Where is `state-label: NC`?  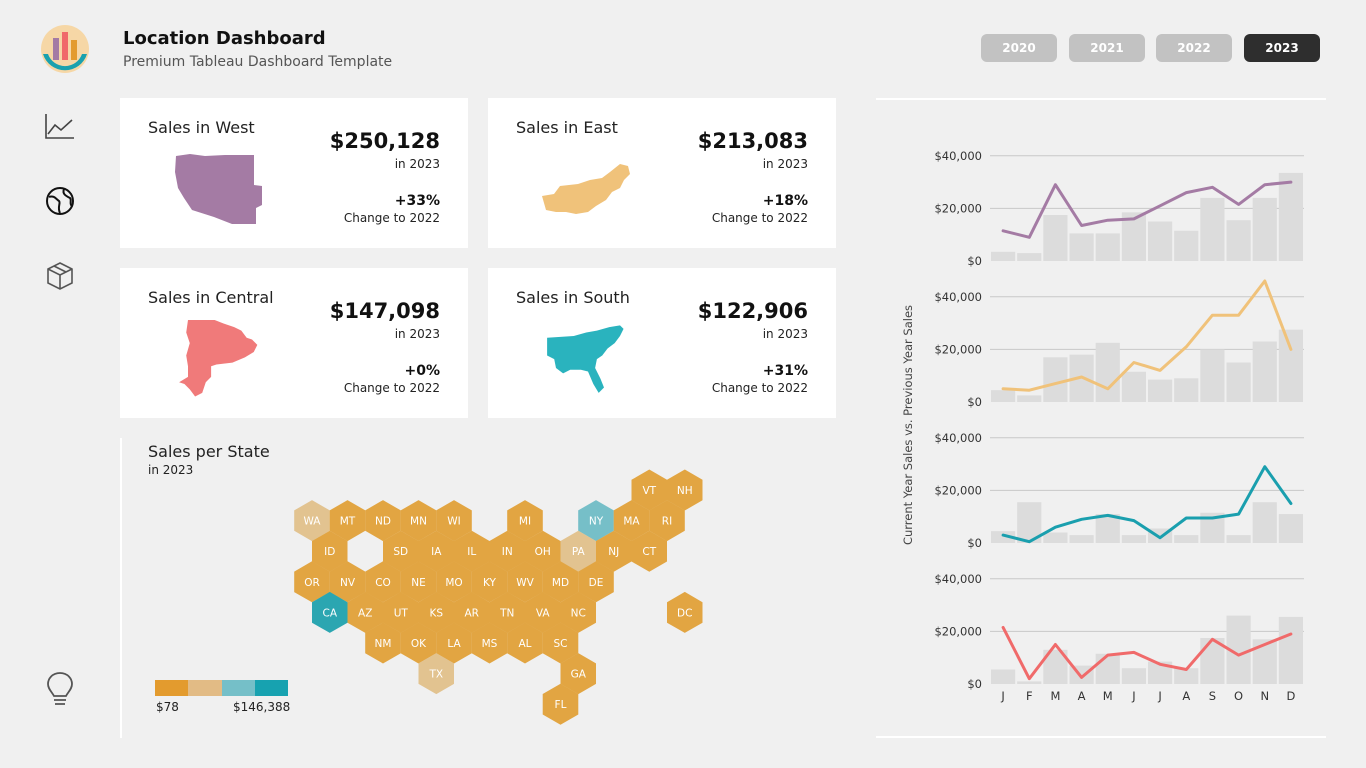
state-label: NC is located at coordinates (578, 613).